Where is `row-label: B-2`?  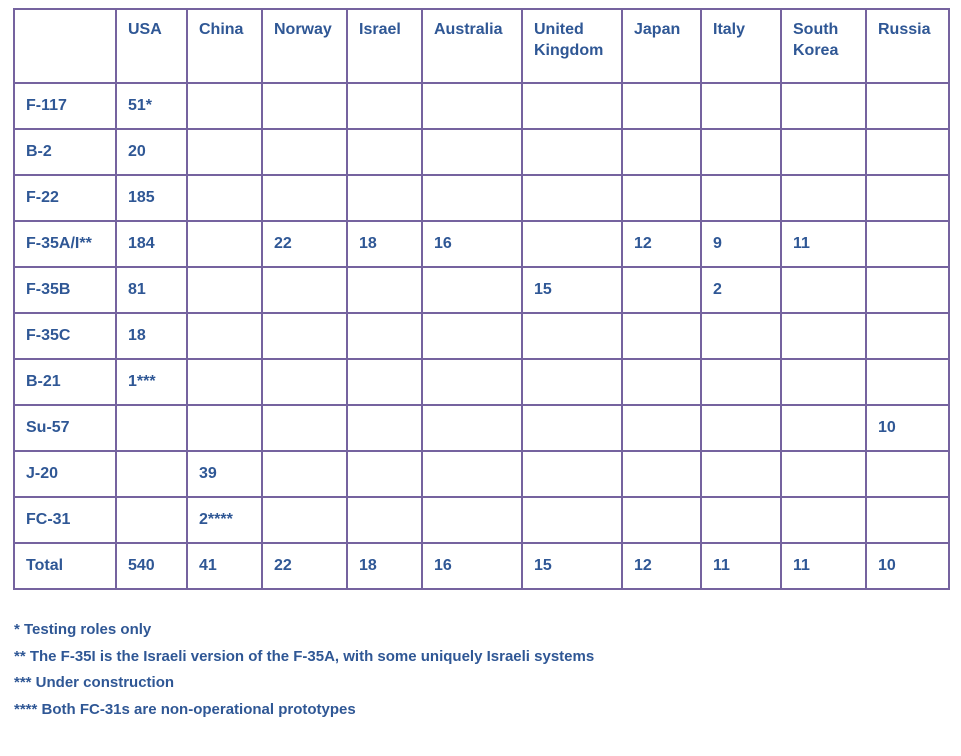
row-label: B-2 is located at coordinates (65, 152).